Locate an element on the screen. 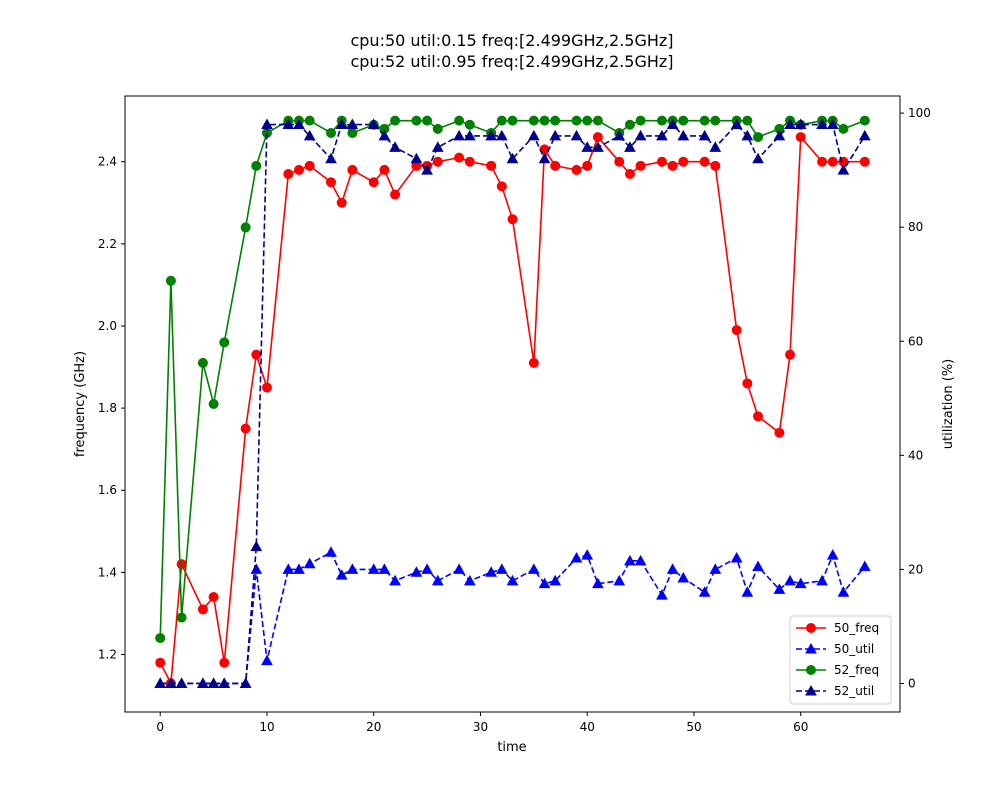 The image size is (1000, 800). y-left-tick-label: 2.4 is located at coordinates (107, 162).